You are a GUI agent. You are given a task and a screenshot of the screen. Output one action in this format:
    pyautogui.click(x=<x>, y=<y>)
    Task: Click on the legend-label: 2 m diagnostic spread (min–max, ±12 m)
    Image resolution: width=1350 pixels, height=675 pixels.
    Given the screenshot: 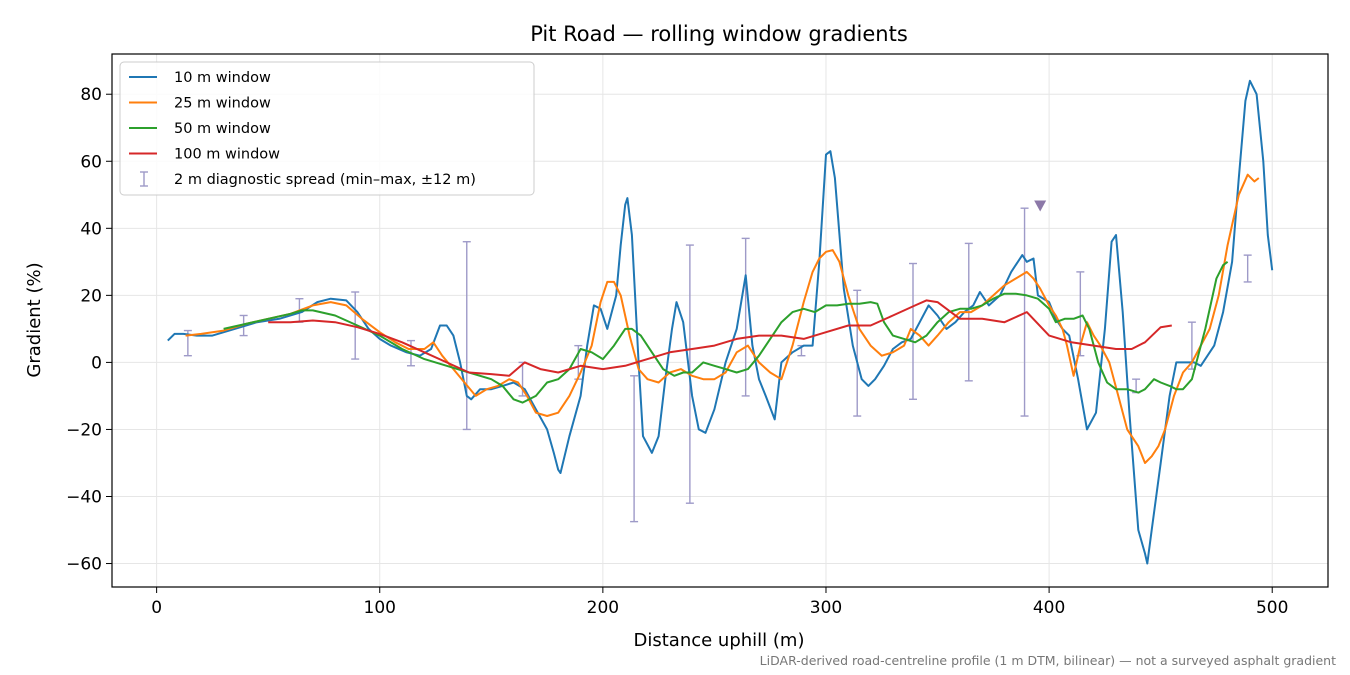 What is the action you would take?
    pyautogui.click(x=325, y=180)
    